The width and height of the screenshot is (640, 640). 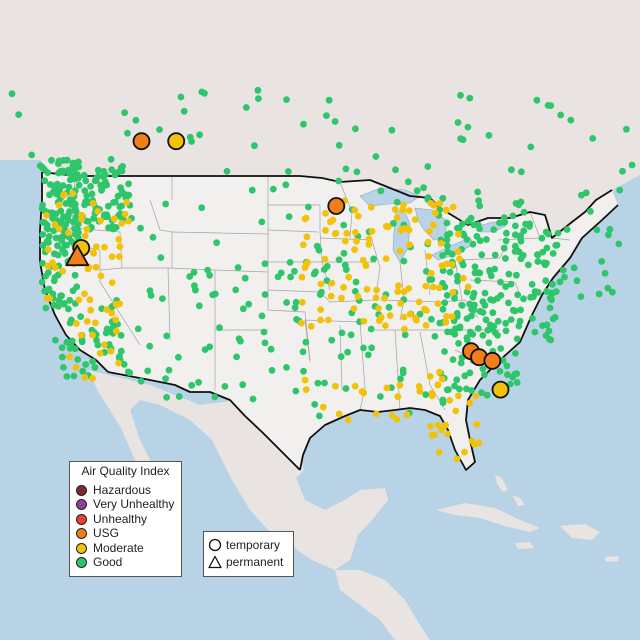 I want to click on jamaica-landmass, so click(x=524, y=545).